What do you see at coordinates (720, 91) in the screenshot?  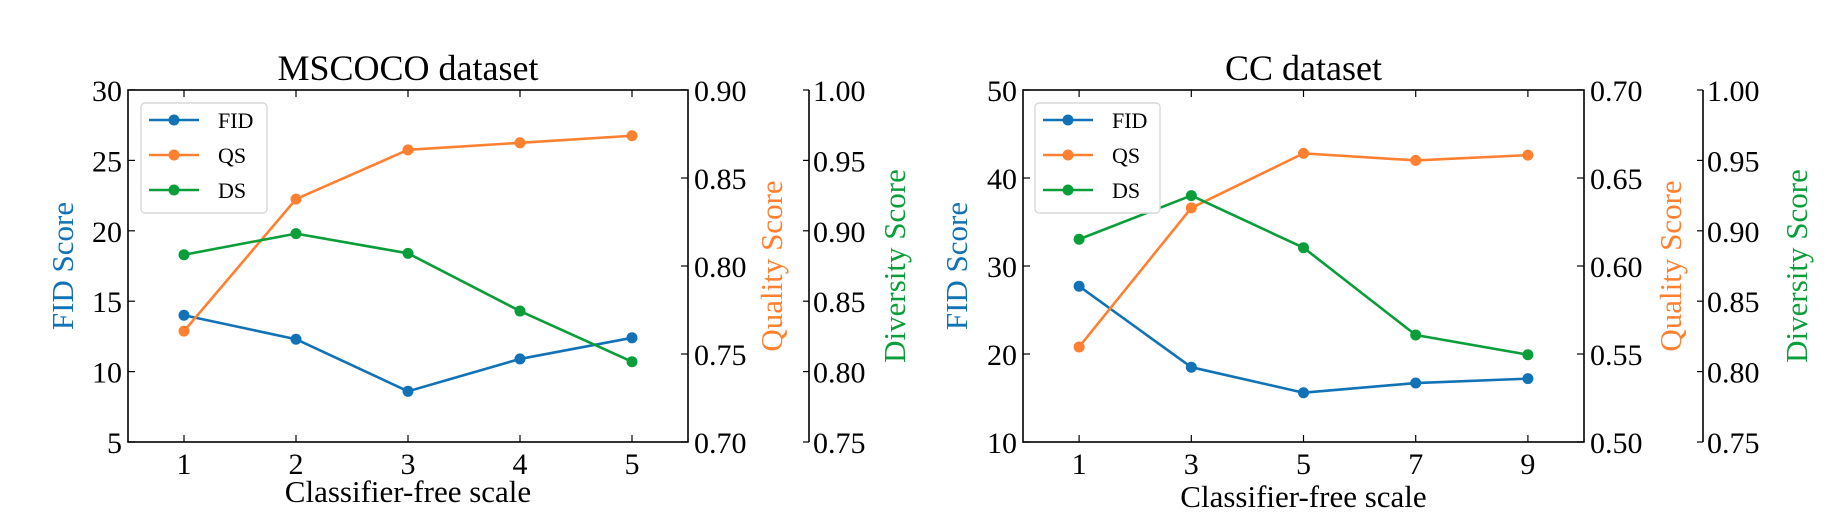 I see `qs-tick-label: 0.90` at bounding box center [720, 91].